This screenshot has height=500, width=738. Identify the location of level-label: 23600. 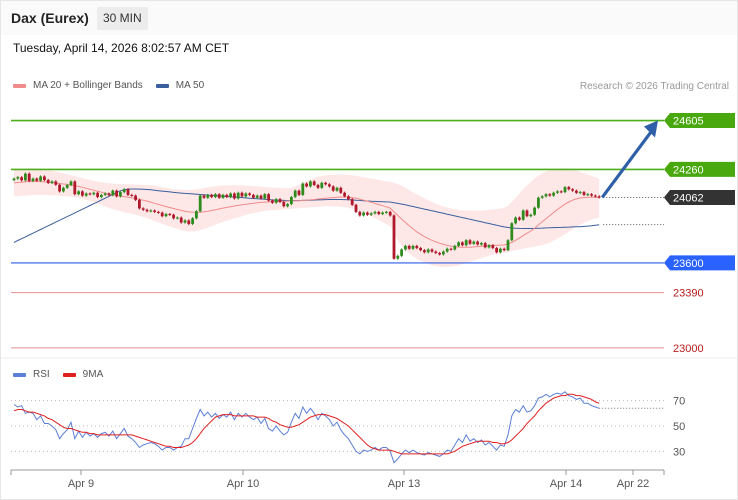
(688, 264).